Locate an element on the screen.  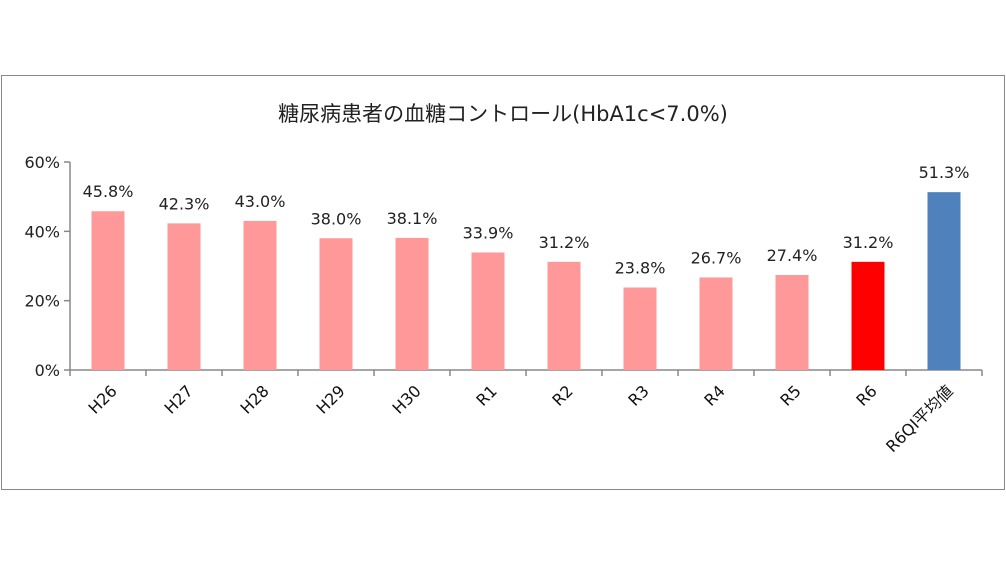
data-label: 23.8% is located at coordinates (640, 267).